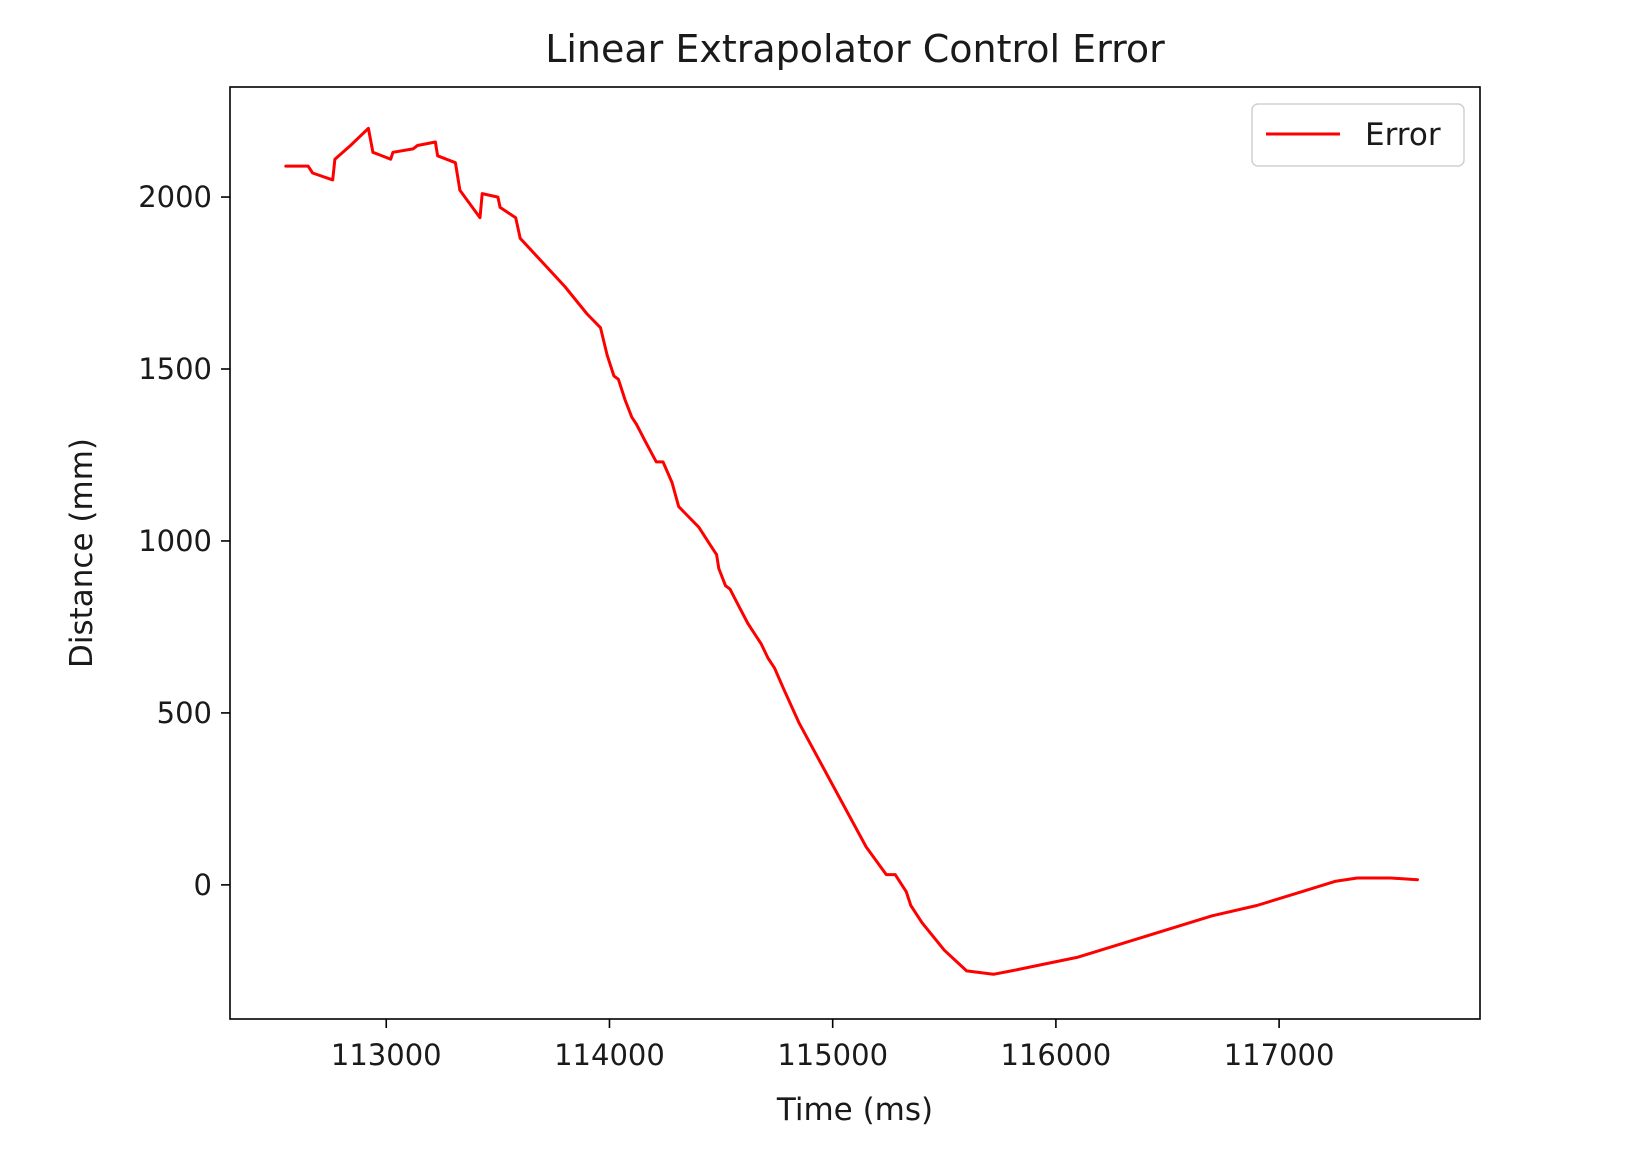 The height and width of the screenshot is (1169, 1640). I want to click on y-tick-label: 500, so click(184, 713).